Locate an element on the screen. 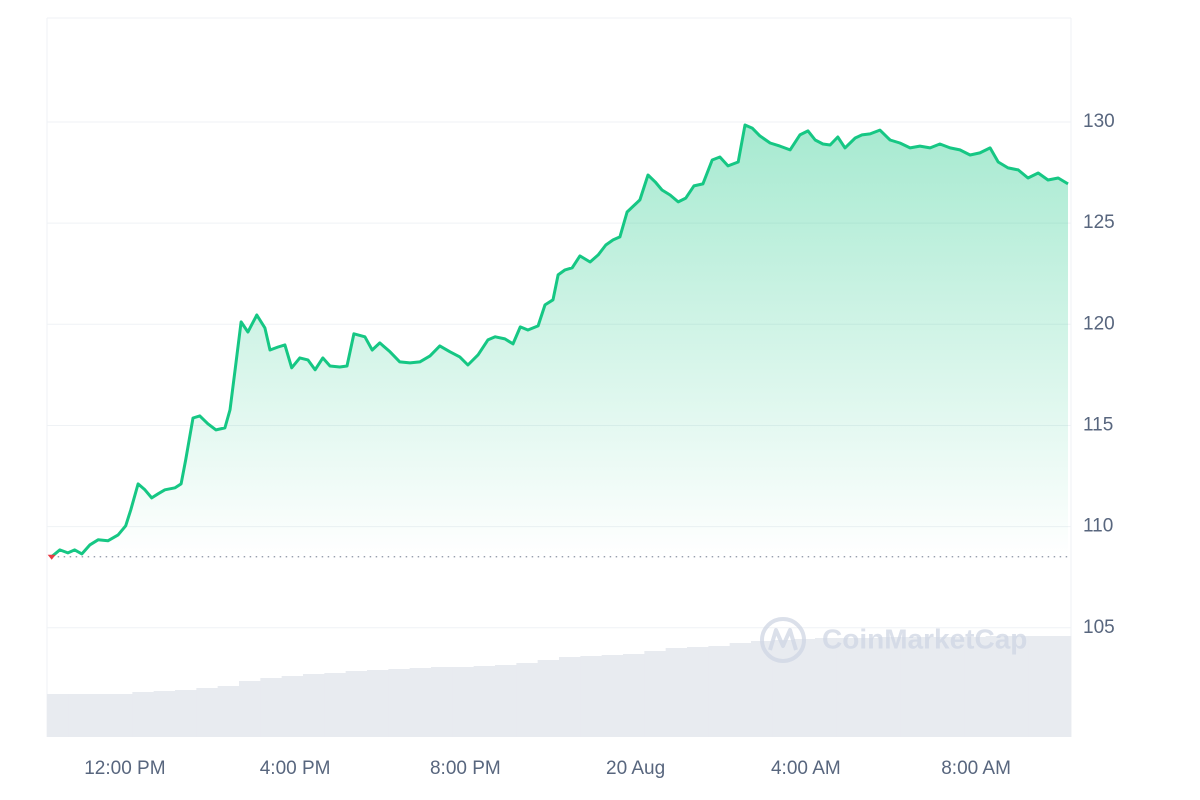  x-tick-label: 12:00 PM is located at coordinates (124, 768).